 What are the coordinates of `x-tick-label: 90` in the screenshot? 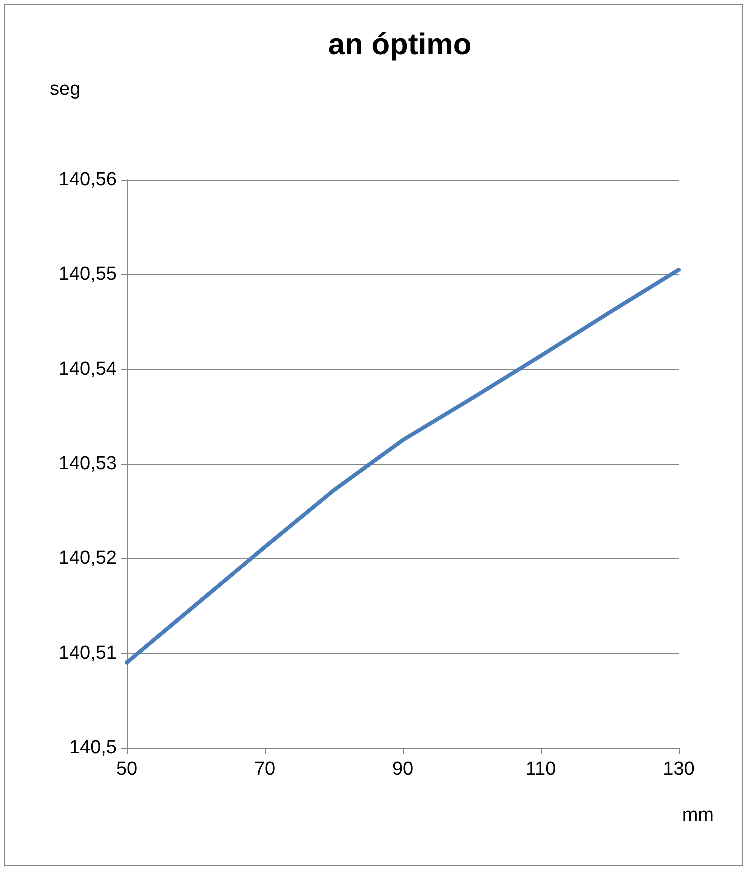 It's located at (403, 769).